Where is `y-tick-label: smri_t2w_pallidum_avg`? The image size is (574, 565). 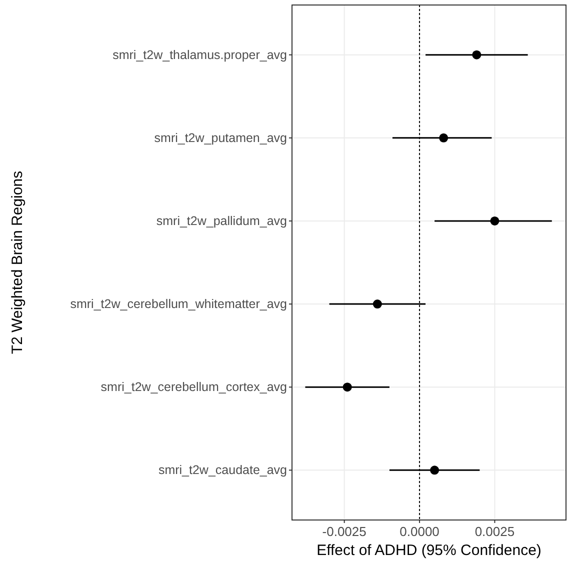
y-tick-label: smri_t2w_pallidum_avg is located at coordinates (222, 221).